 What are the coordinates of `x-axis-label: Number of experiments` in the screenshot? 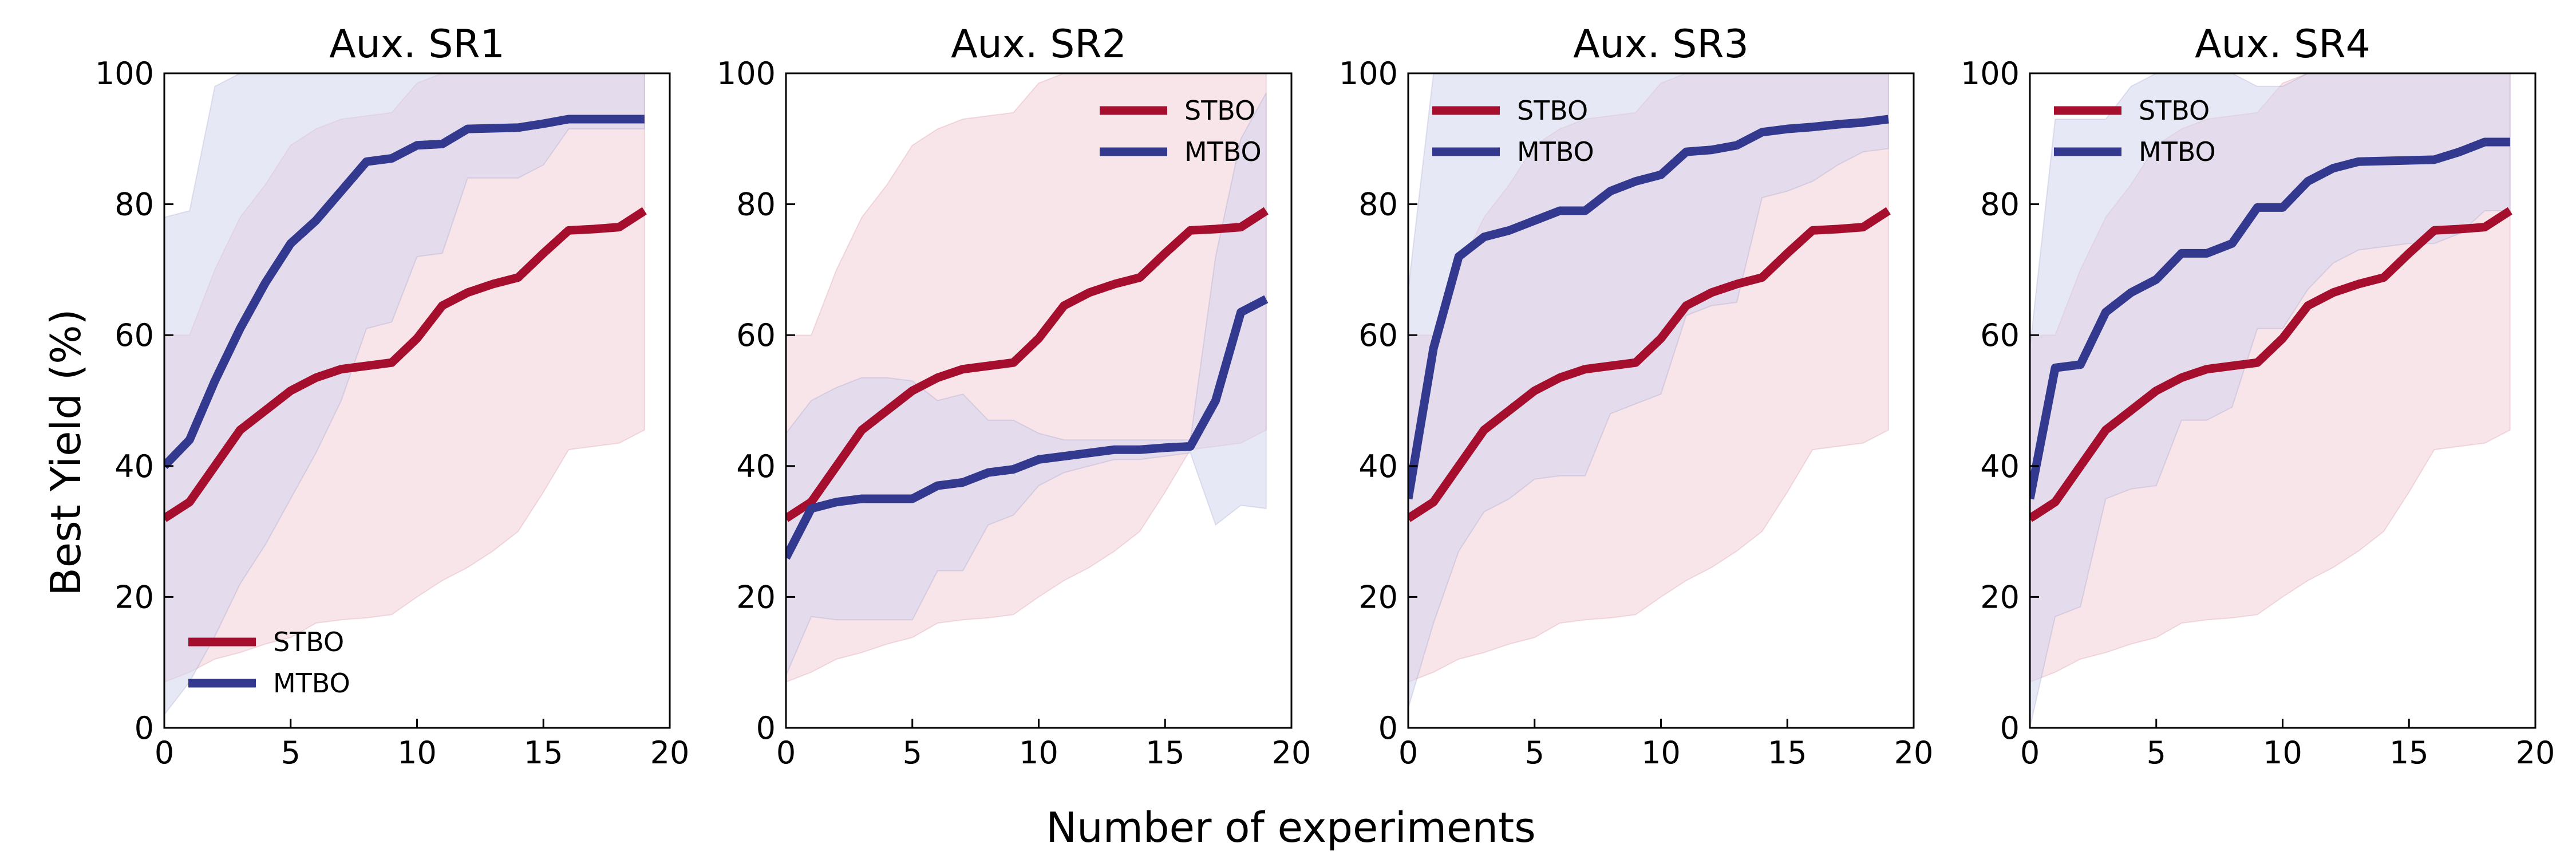 It's located at (1290, 827).